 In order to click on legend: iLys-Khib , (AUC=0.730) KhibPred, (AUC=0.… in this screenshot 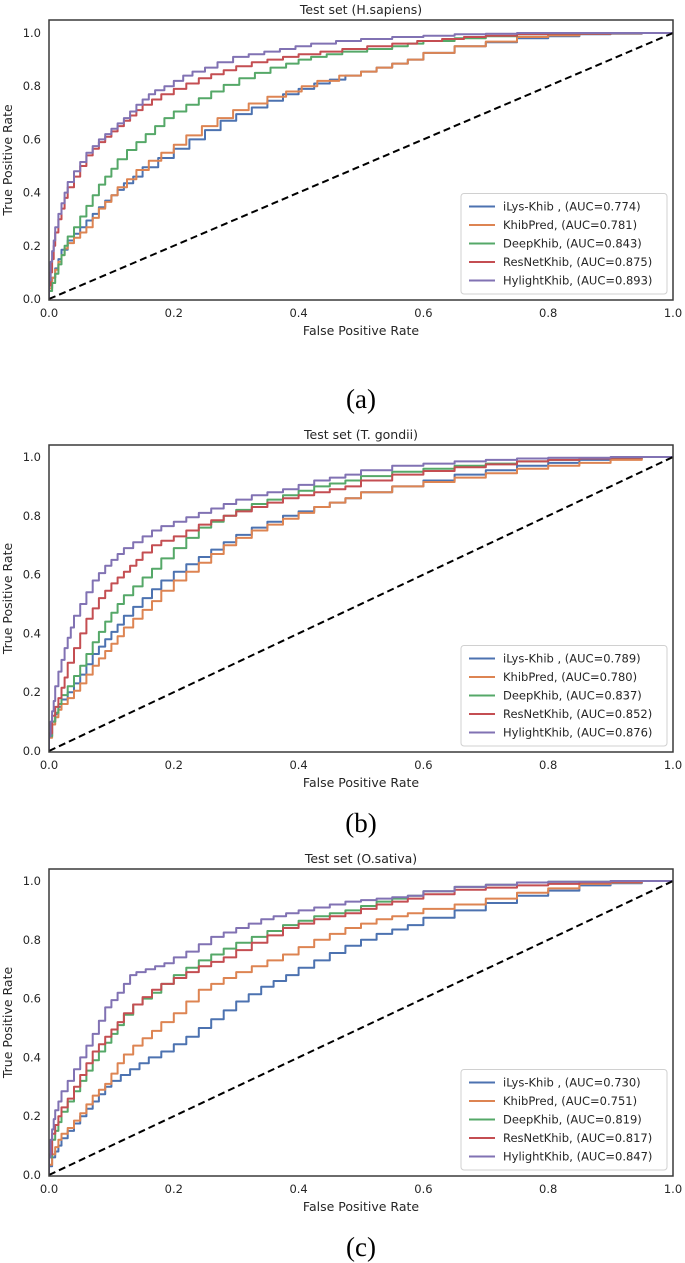, I will do `click(564, 1120)`.